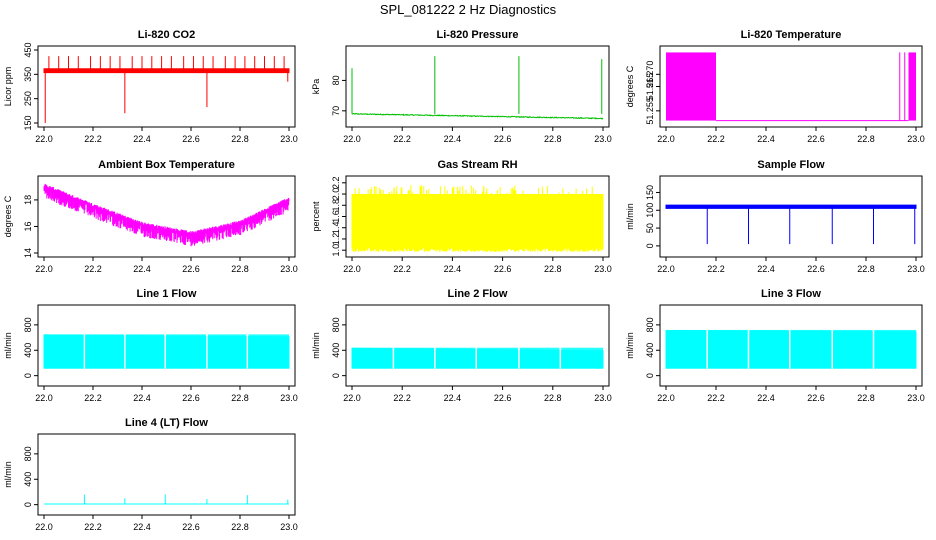 The height and width of the screenshot is (540, 936). Describe the element at coordinates (167, 294) in the screenshot. I see `plot-title: Line 1 Flow` at that location.